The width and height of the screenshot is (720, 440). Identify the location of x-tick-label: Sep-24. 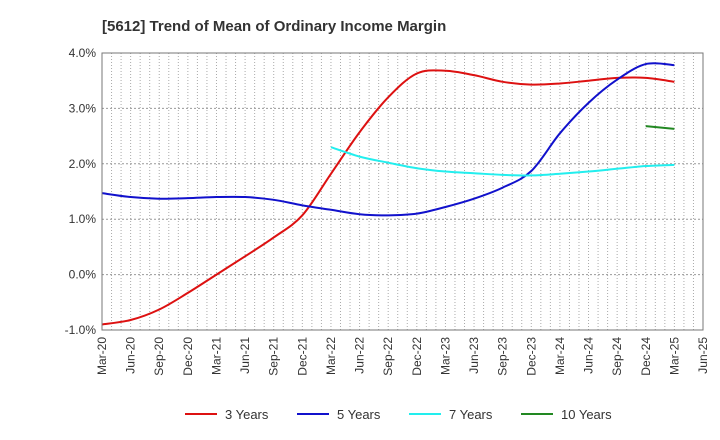
(617, 356).